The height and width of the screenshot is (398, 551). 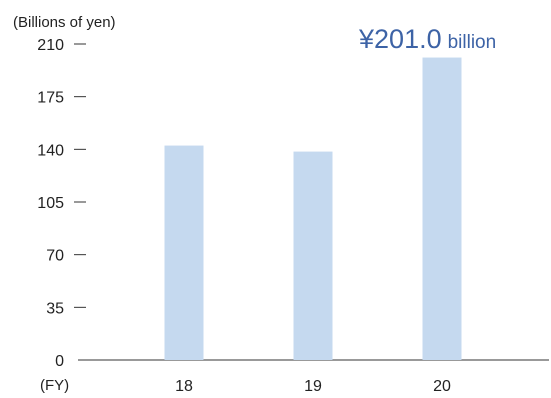 I want to click on y-axis-ticks: 0 35 70 105 140 175 210, so click(x=61, y=203).